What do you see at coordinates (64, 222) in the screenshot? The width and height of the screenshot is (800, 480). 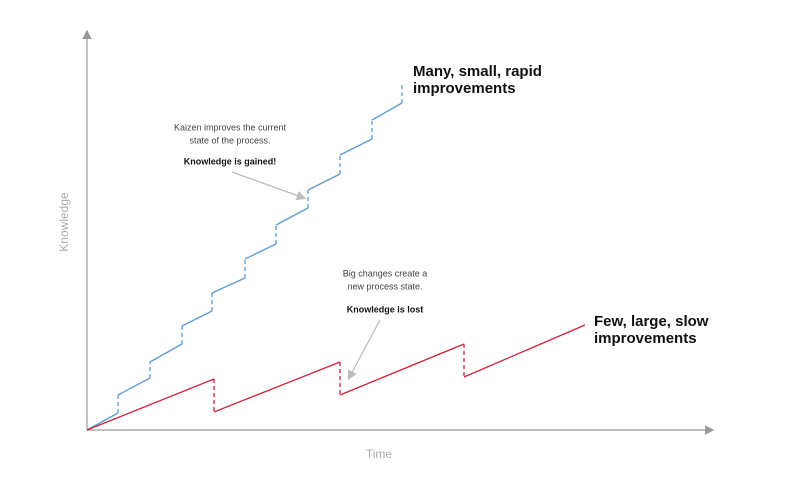 I see `y-axis-label: Knowledge` at bounding box center [64, 222].